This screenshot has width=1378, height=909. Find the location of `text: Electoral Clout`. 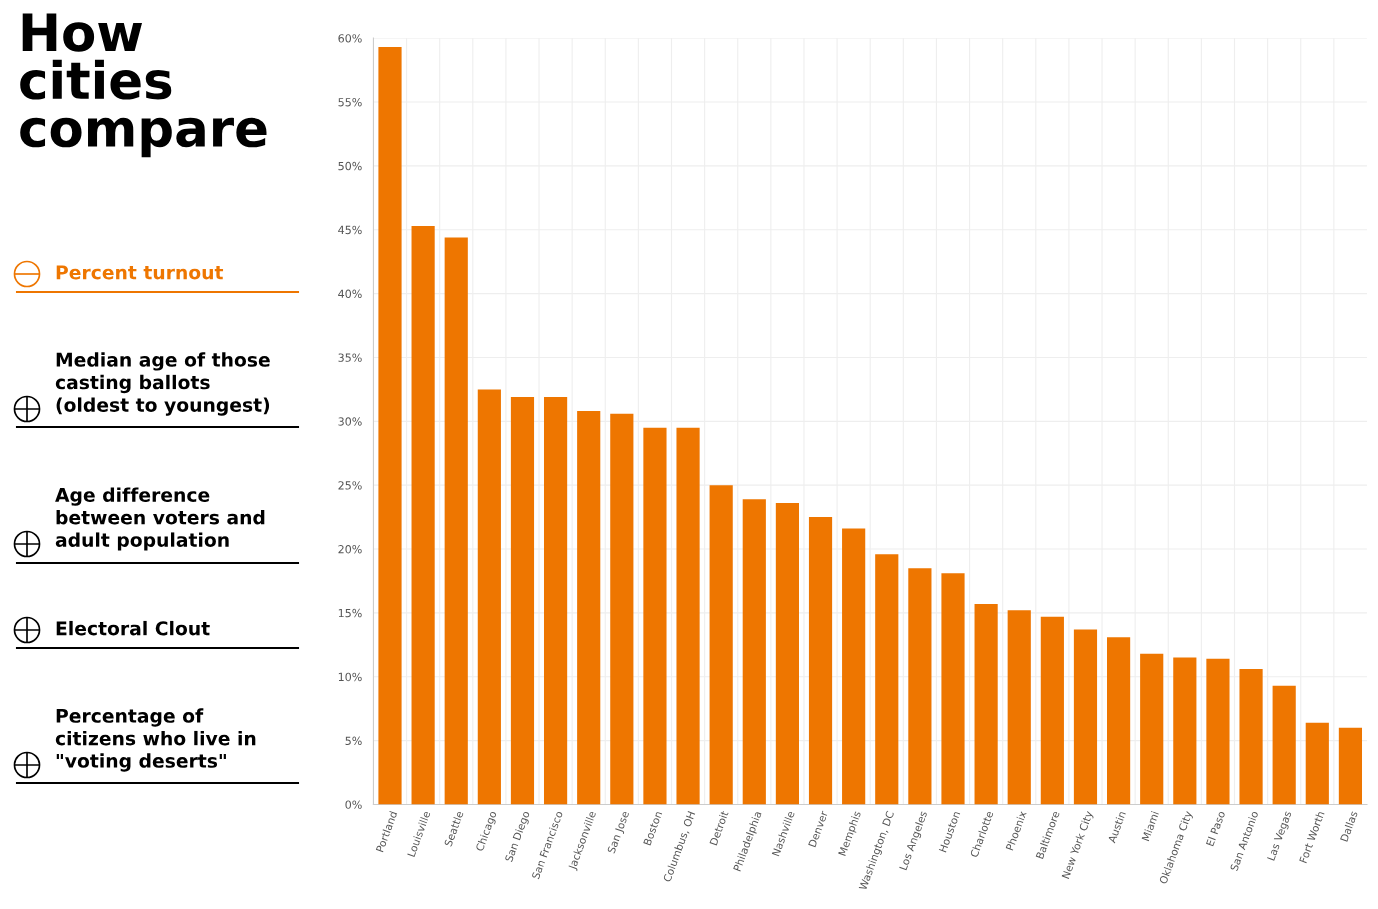

text: Electoral Clout is located at coordinates (133, 628).